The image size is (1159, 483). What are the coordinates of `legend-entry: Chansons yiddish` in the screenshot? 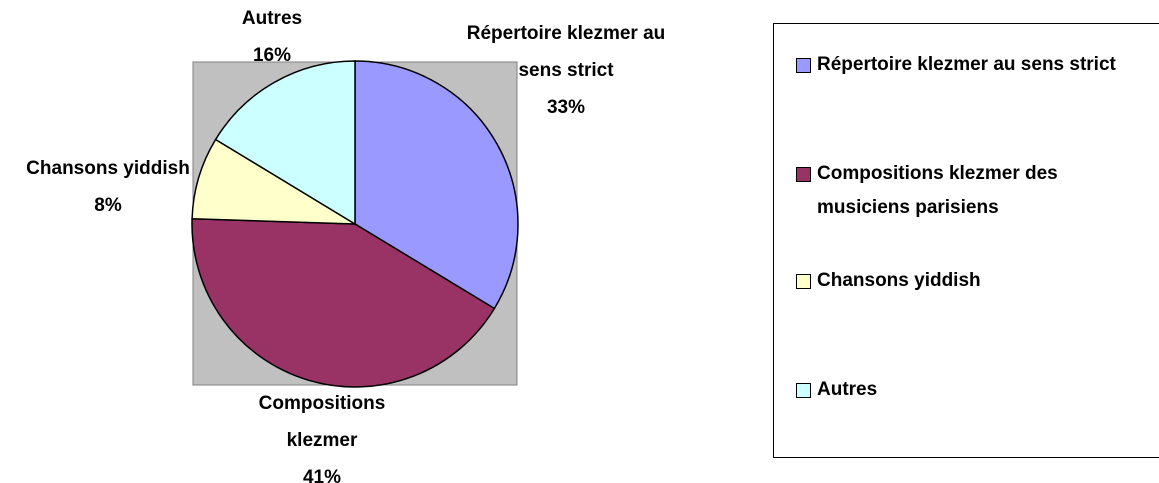 It's located at (971, 281).